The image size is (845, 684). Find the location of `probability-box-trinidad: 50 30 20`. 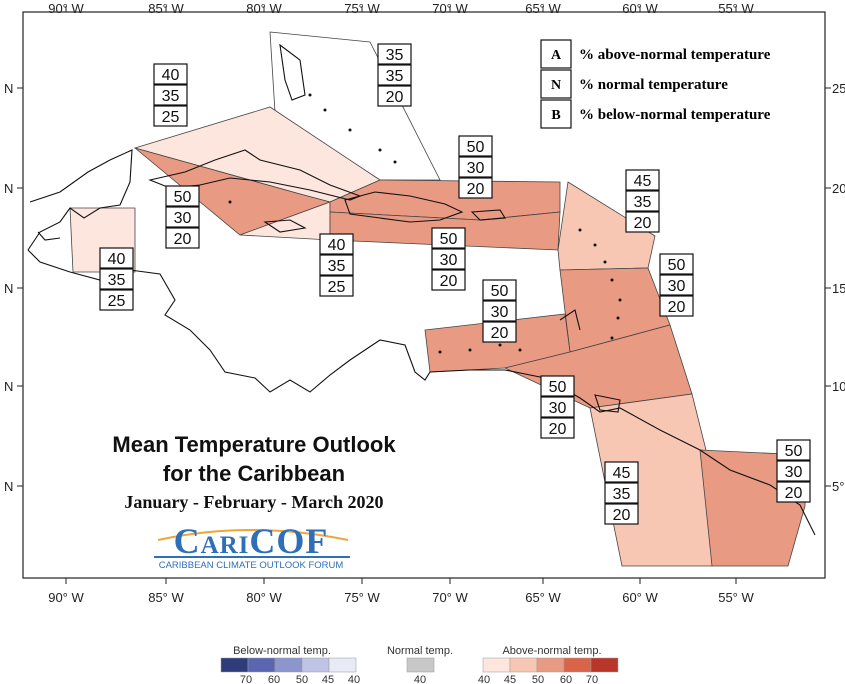

probability-box-trinidad: 50 30 20 is located at coordinates (557, 407).